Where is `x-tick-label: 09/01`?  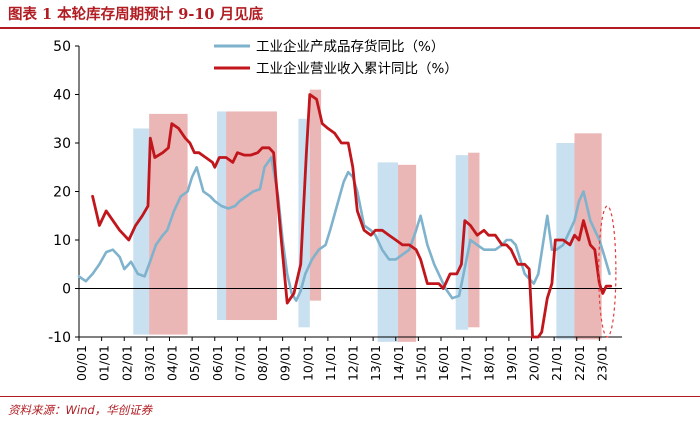 x-tick-label: 09/01 is located at coordinates (285, 363).